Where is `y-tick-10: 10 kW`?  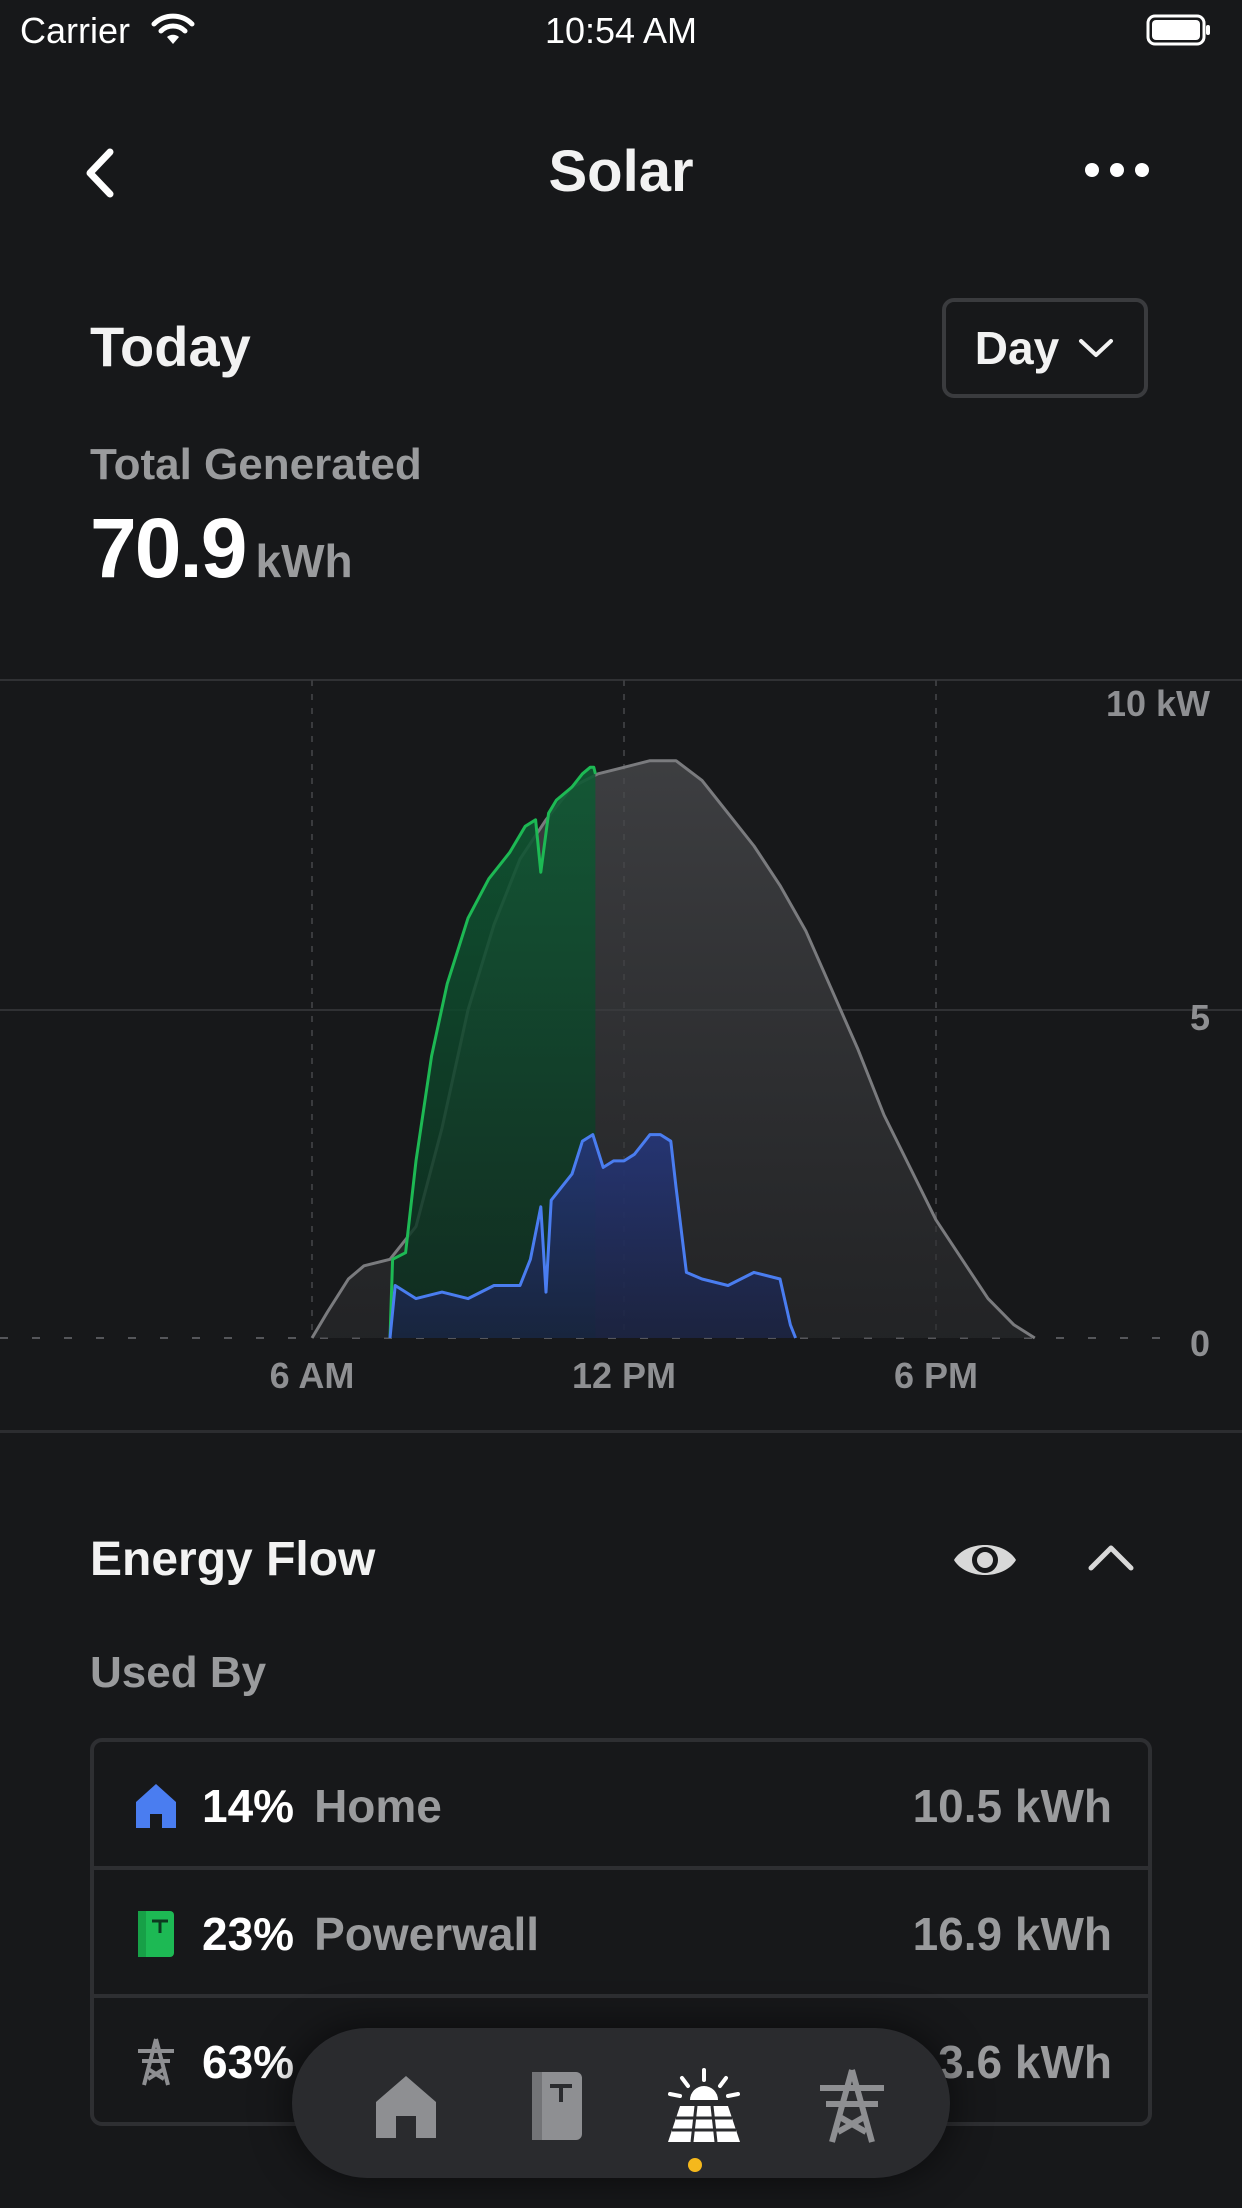 y-tick-10: 10 kW is located at coordinates (1158, 703).